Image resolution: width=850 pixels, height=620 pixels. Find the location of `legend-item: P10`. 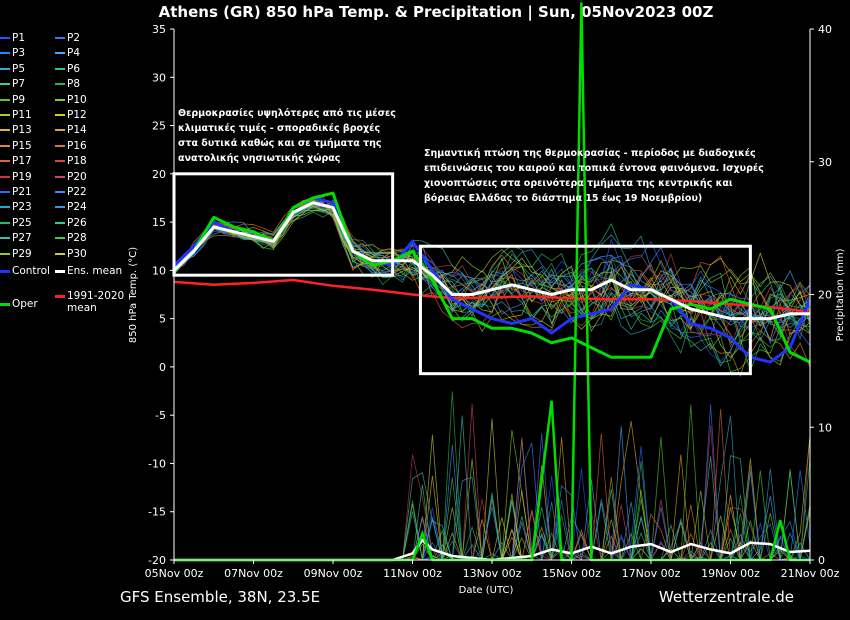

legend-item: P10 is located at coordinates (71, 100).